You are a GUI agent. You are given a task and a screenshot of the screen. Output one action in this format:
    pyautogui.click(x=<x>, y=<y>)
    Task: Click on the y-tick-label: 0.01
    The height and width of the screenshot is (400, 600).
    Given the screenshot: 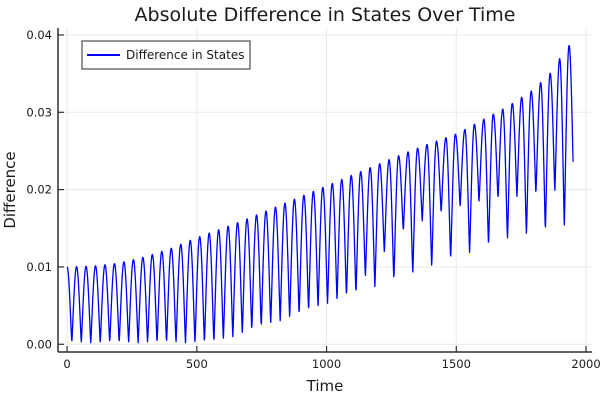 What is the action you would take?
    pyautogui.click(x=39, y=267)
    